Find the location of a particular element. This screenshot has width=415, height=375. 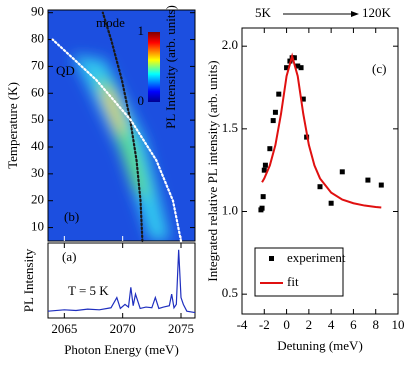

x-axis-label: Detuning (meV) is located at coordinates (320, 345).